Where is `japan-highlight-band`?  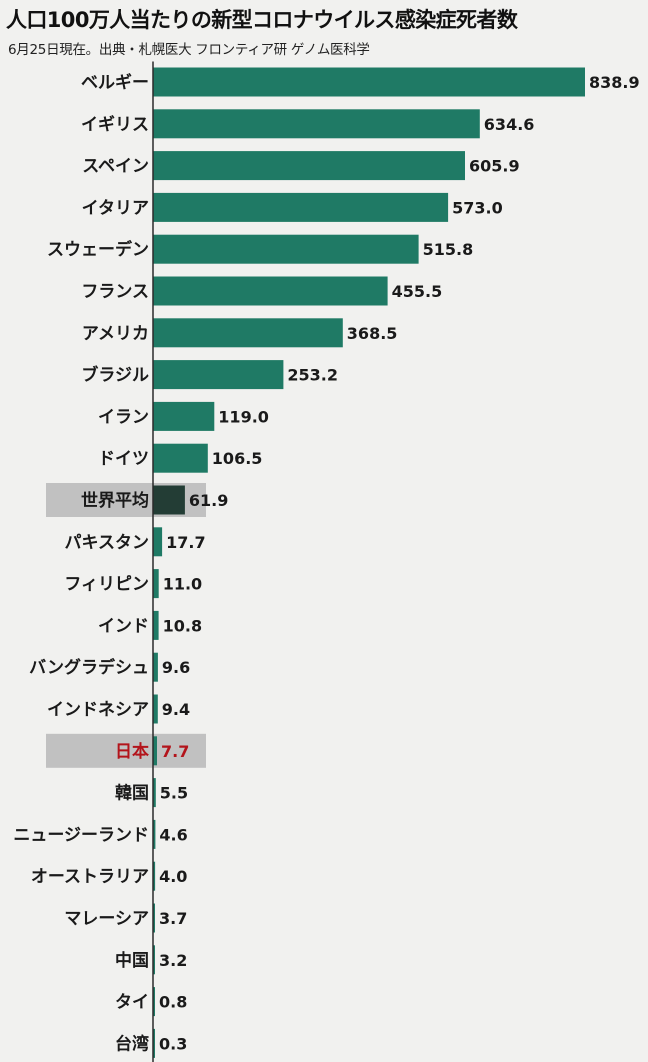 japan-highlight-band is located at coordinates (126, 750).